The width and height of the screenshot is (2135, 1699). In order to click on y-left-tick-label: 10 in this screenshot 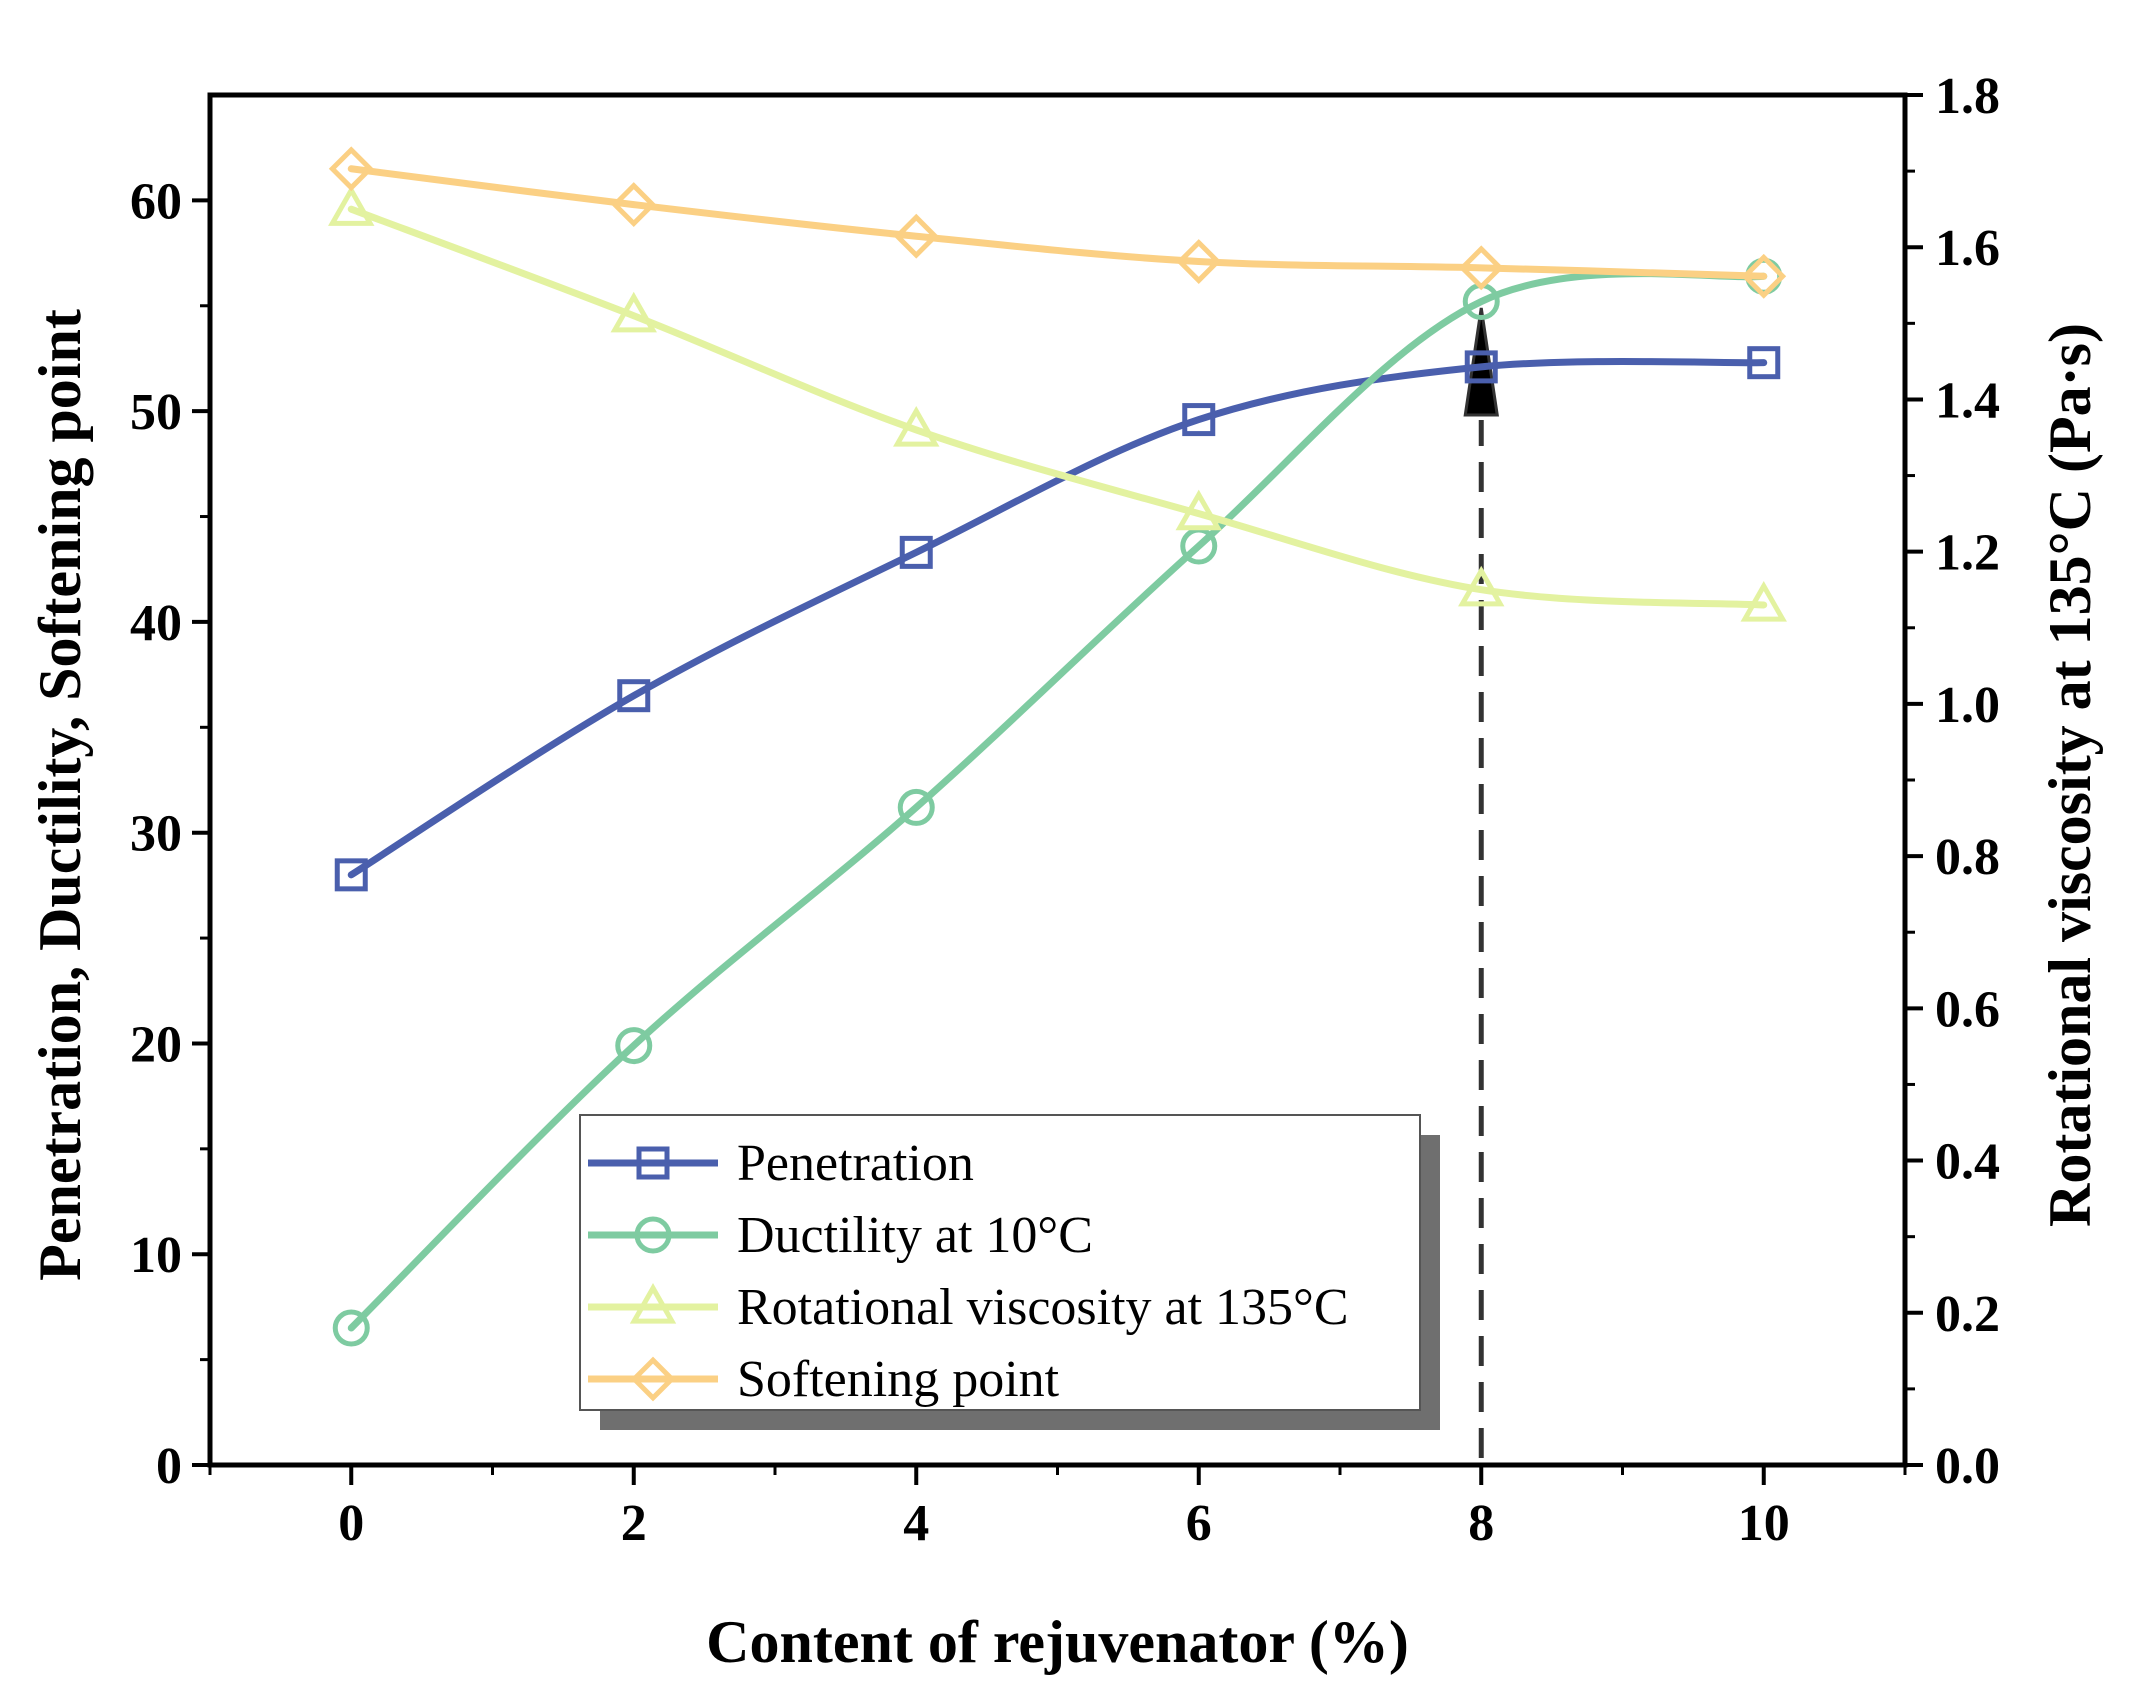, I will do `click(156, 1255)`.